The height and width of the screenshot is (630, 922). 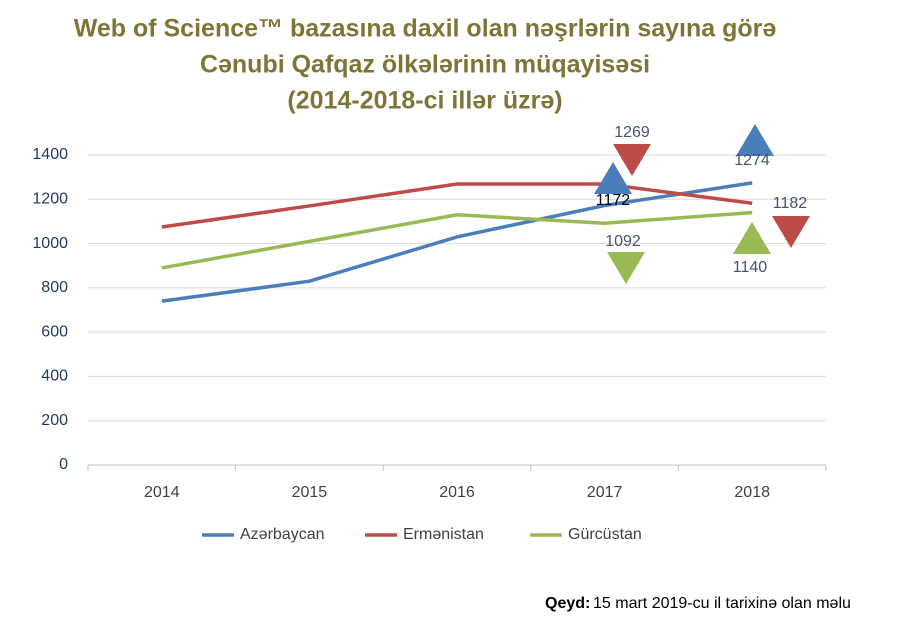 I want to click on y-tick-label: 800, so click(x=54, y=287).